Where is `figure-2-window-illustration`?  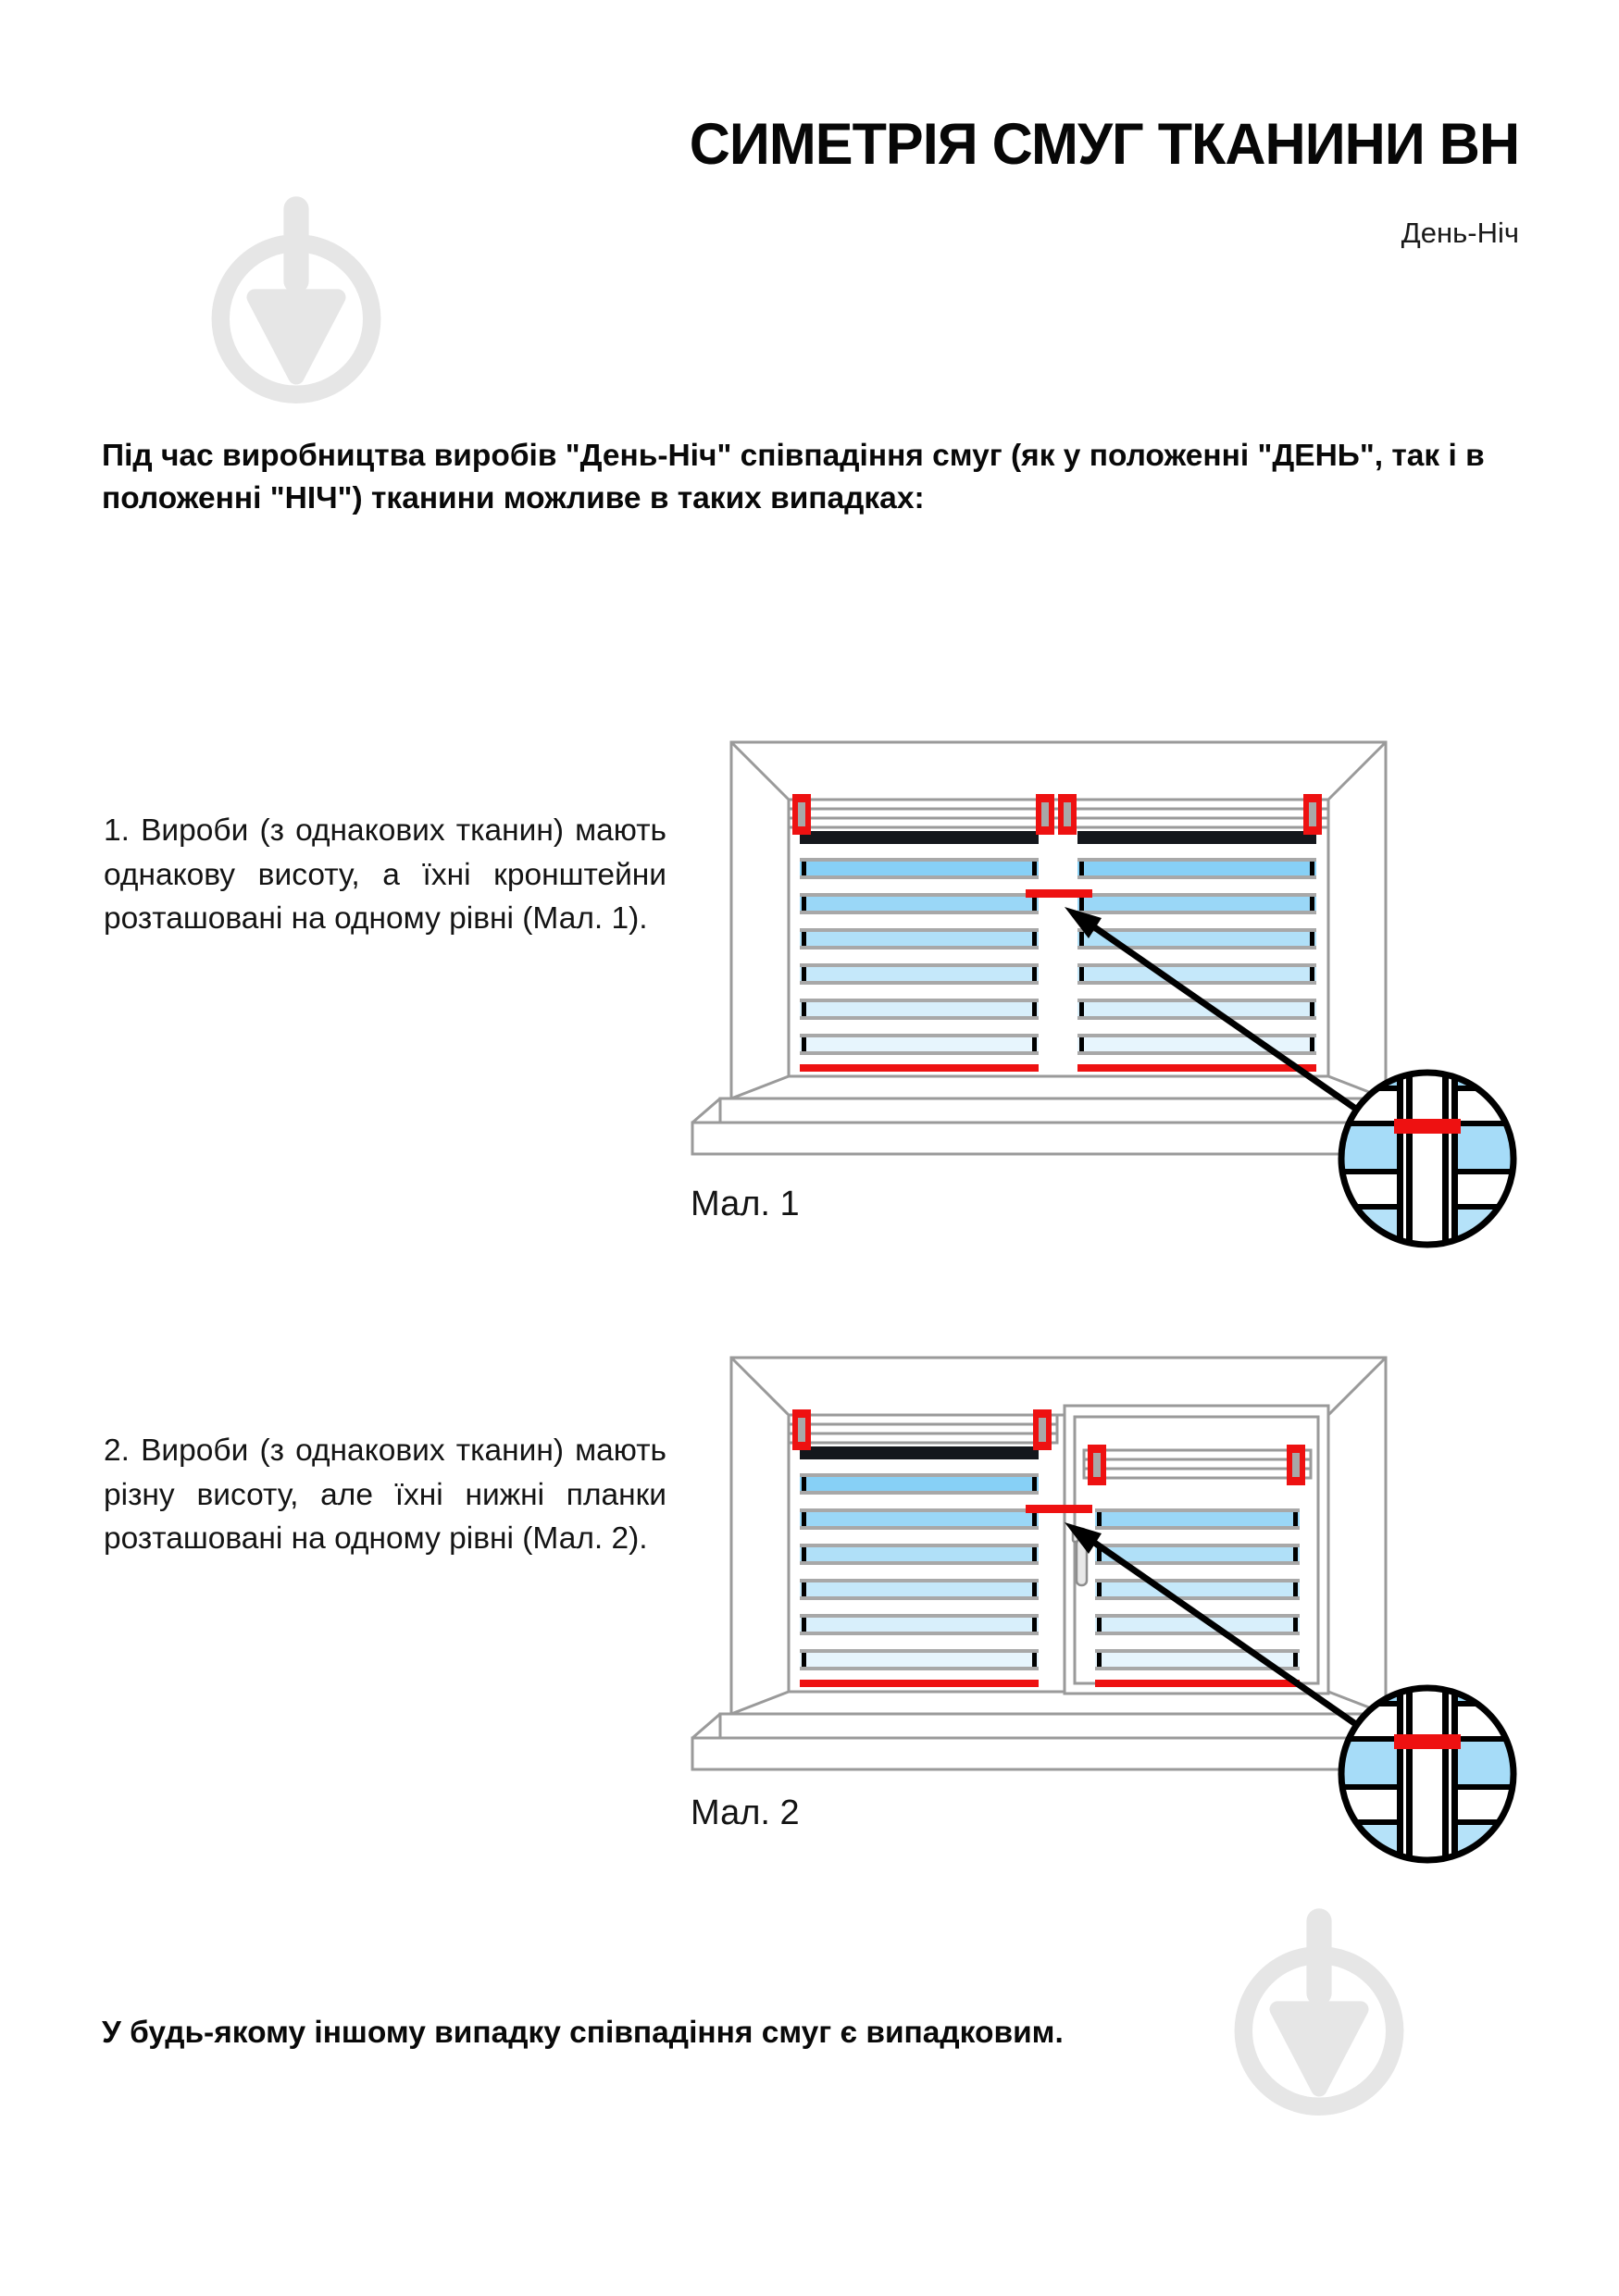 figure-2-window-illustration is located at coordinates (1104, 1610).